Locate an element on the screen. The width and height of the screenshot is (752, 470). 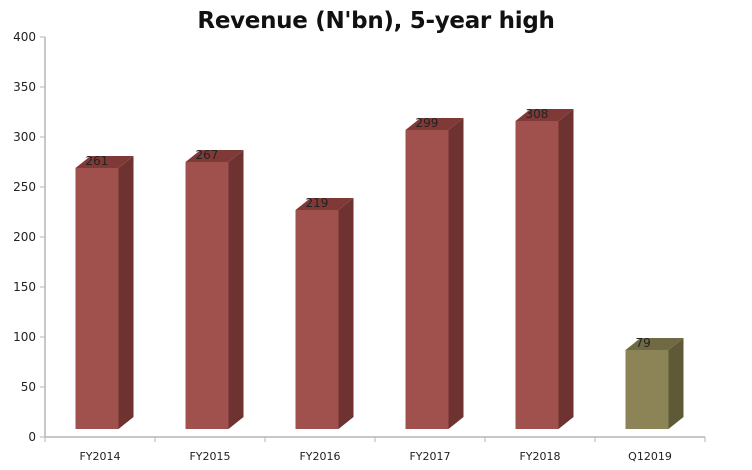
bar-fy2014 is located at coordinates (104, 292).